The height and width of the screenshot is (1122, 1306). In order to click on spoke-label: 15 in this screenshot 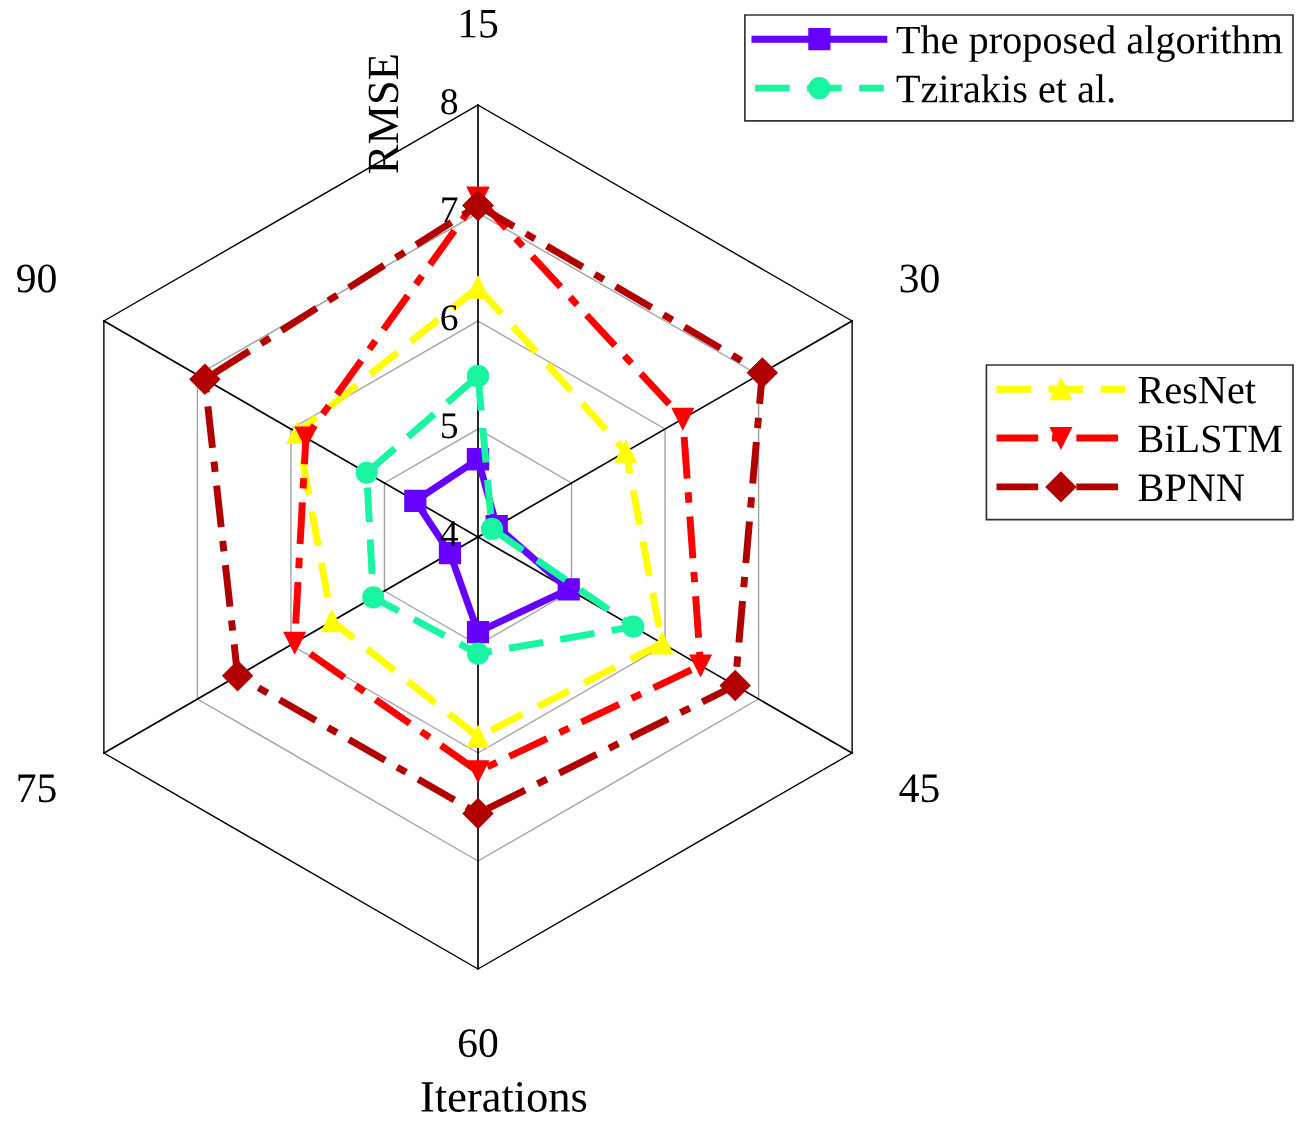, I will do `click(479, 23)`.